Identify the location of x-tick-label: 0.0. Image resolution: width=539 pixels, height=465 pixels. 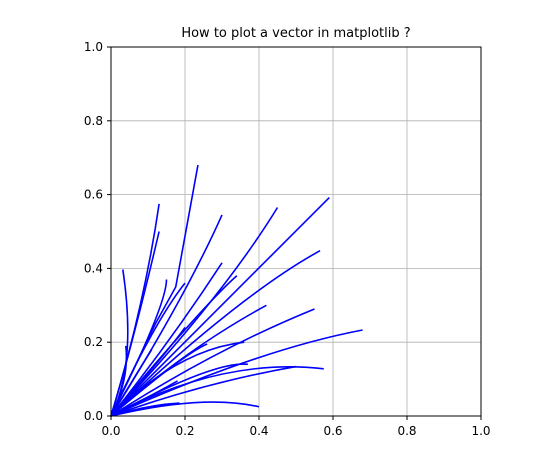
(110, 431).